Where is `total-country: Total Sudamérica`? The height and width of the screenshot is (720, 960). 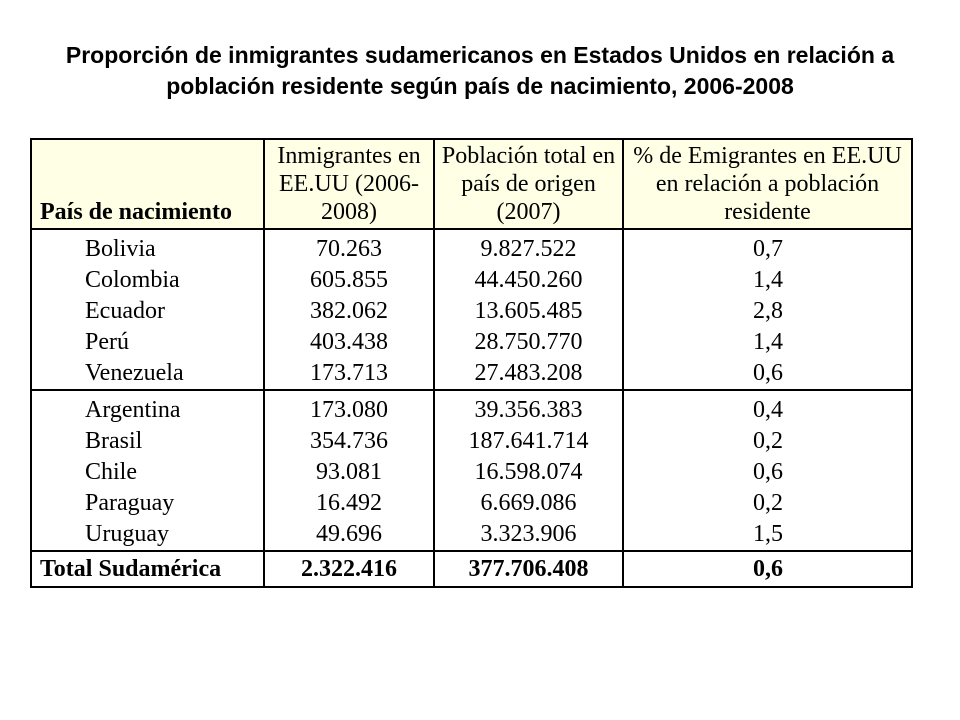 total-country: Total Sudamérica is located at coordinates (147, 569).